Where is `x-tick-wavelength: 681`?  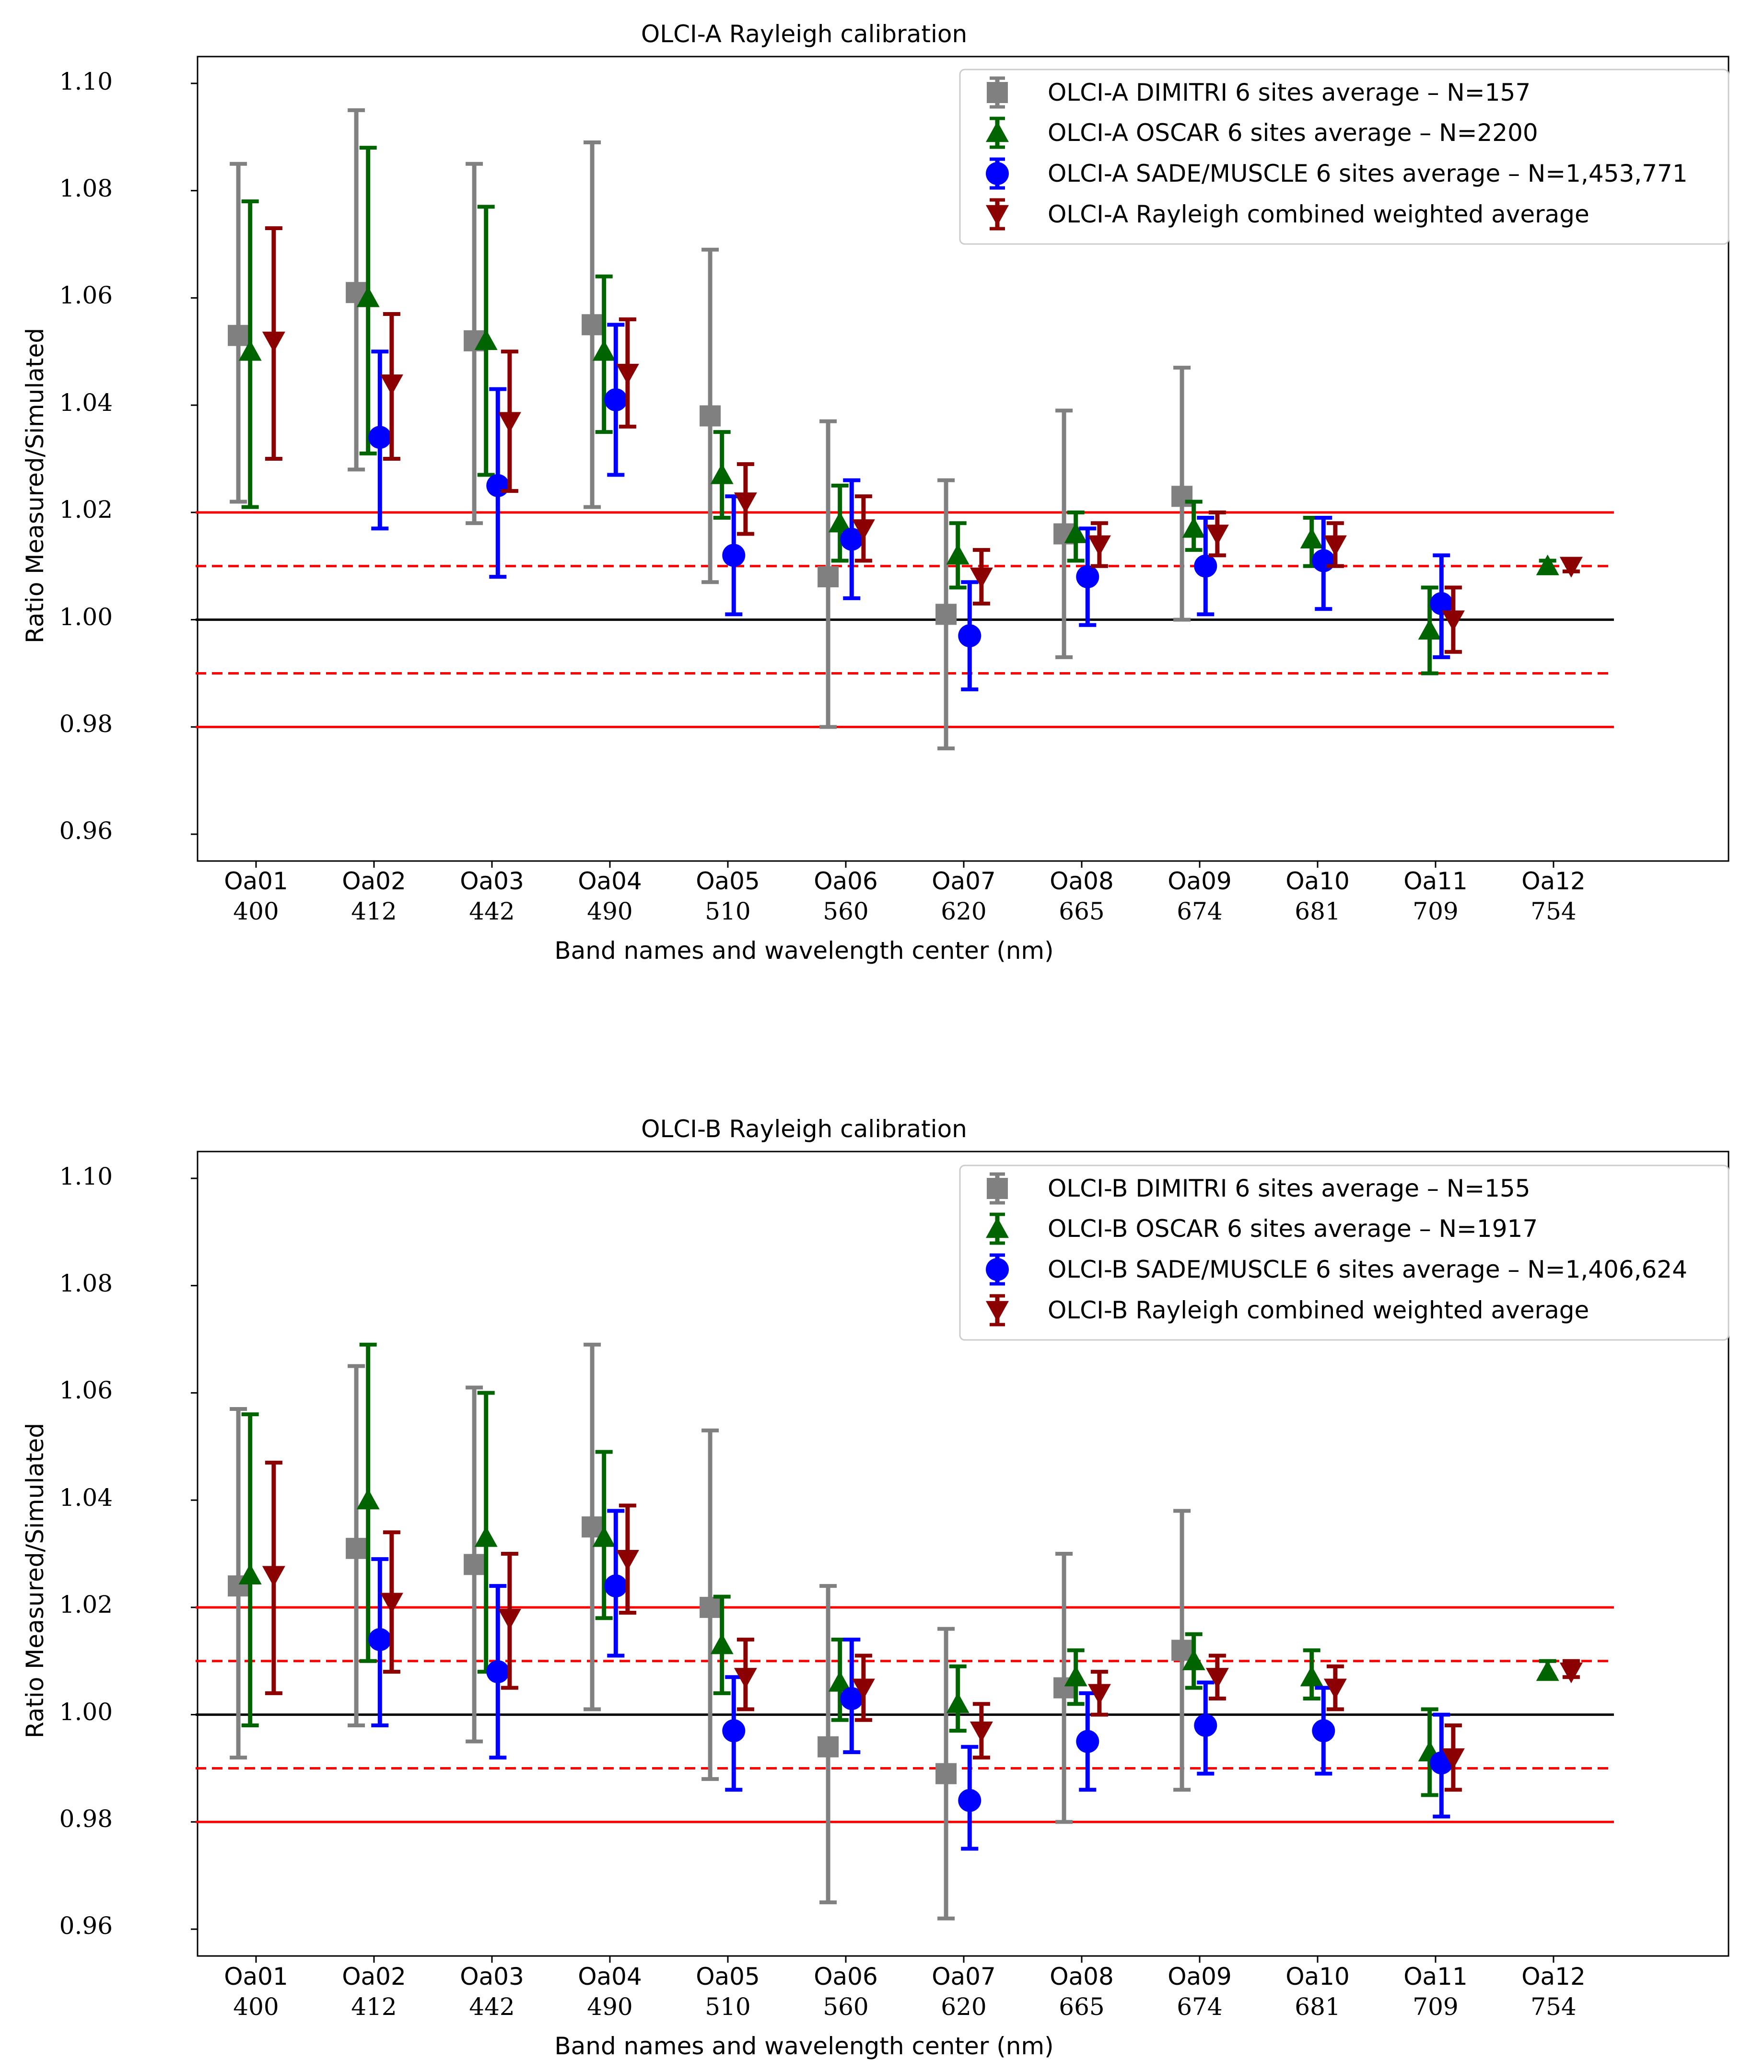
x-tick-wavelength: 681 is located at coordinates (1317, 2007).